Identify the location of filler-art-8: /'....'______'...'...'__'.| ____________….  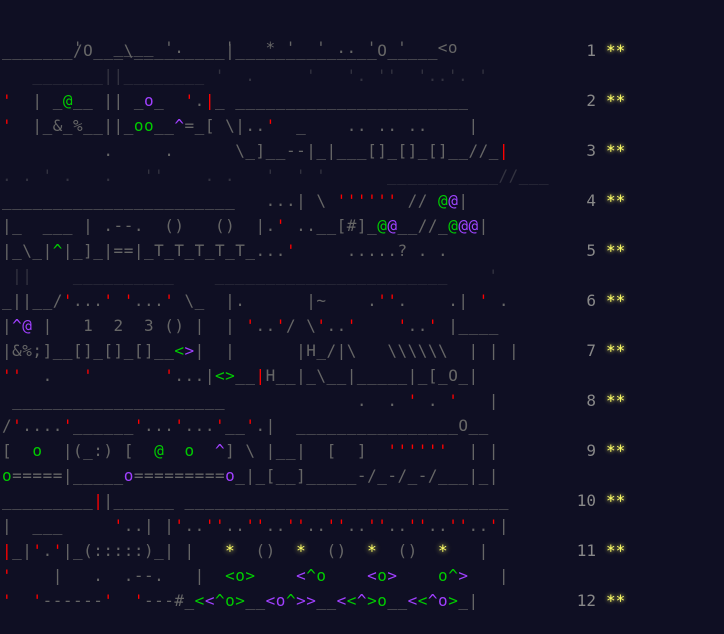
(245, 425).